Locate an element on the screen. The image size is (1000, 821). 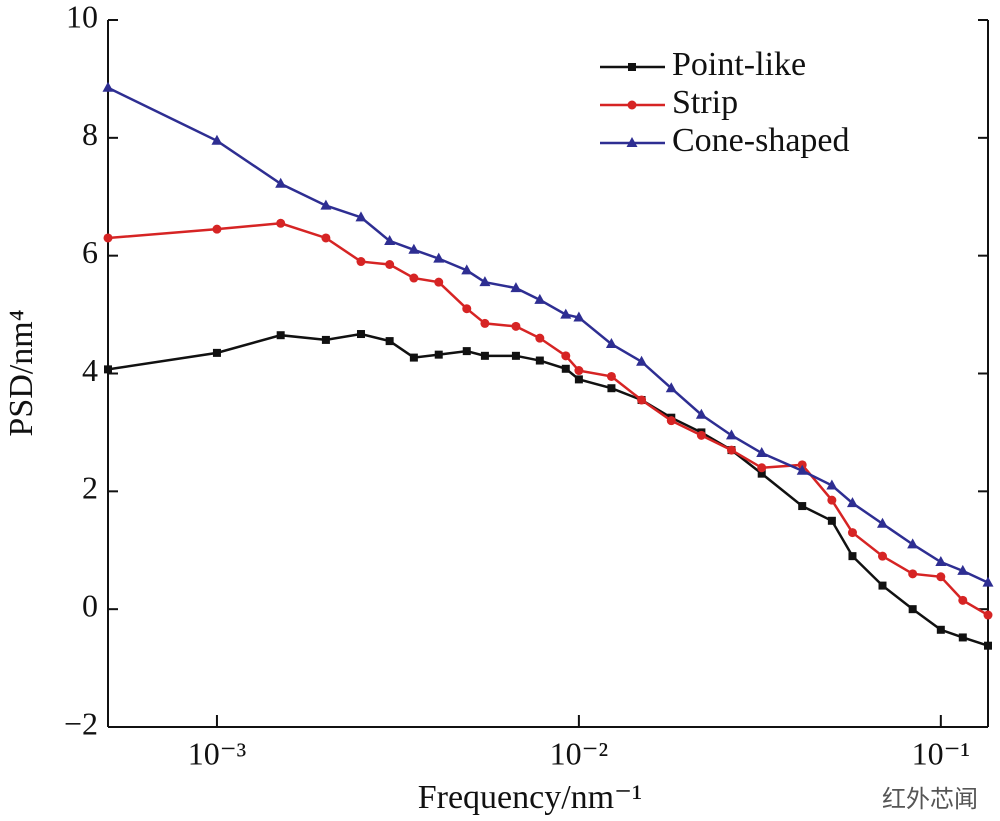
y-tick-label: 2 is located at coordinates (90, 488).